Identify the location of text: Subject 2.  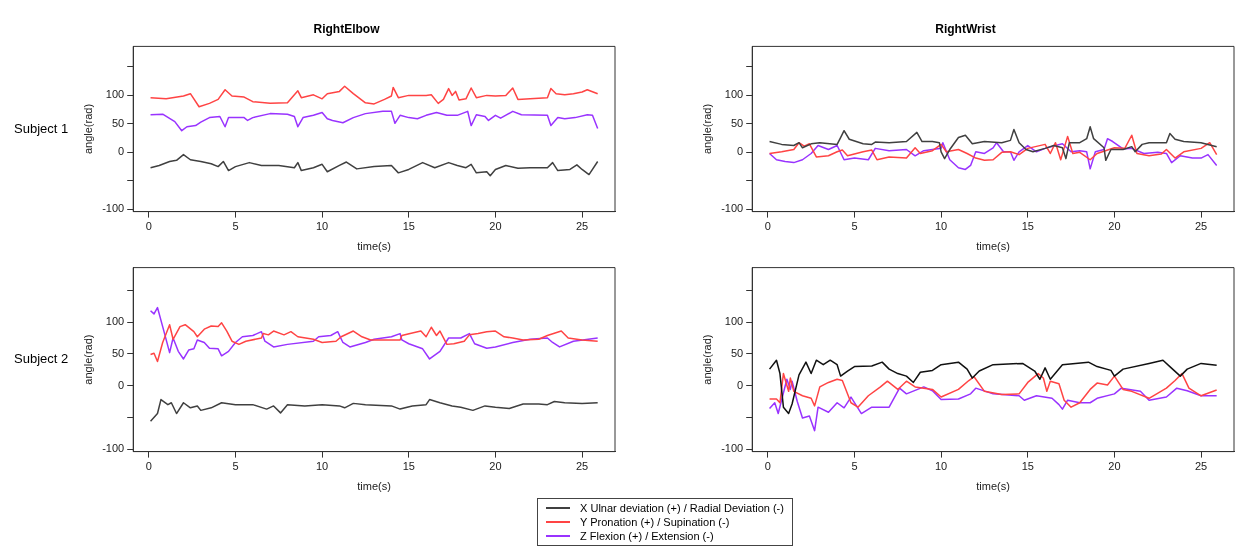
(41, 359).